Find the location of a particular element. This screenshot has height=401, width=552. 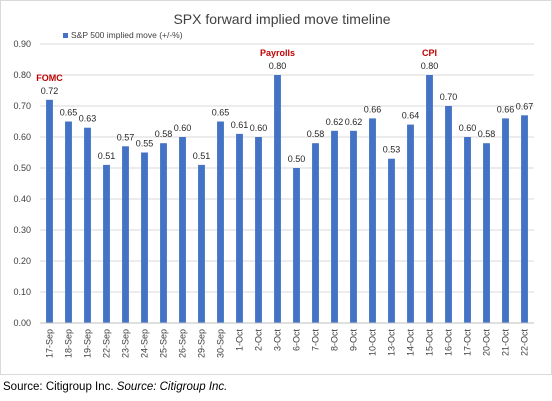

event-label: CPI is located at coordinates (429, 53).